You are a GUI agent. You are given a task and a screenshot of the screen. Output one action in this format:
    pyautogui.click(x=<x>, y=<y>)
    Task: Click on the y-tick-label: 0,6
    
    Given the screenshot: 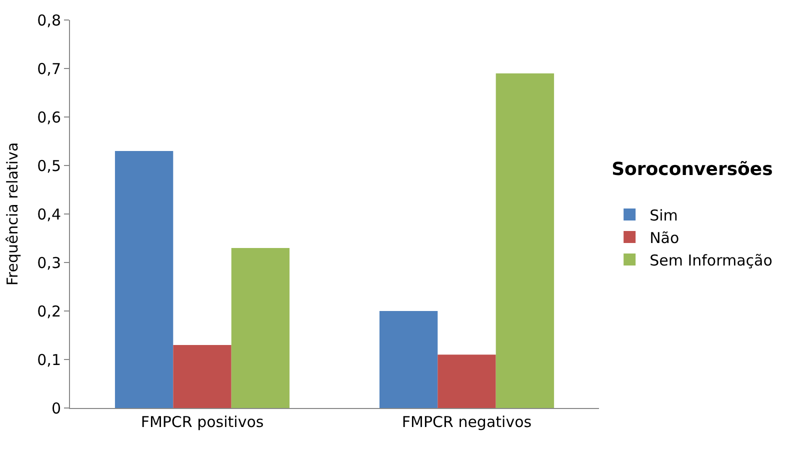 What is the action you would take?
    pyautogui.click(x=49, y=117)
    